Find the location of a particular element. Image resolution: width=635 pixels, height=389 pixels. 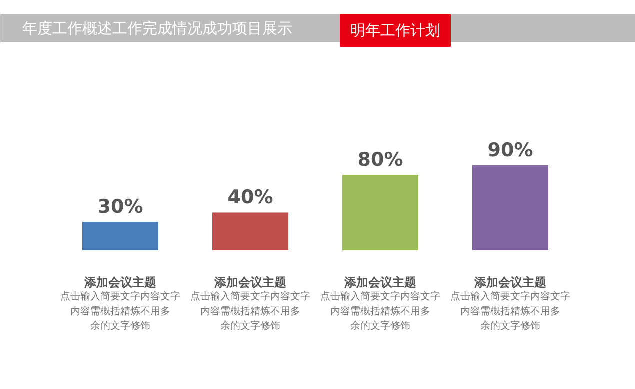

chart-subtitle: 明年工作计划 is located at coordinates (395, 31).